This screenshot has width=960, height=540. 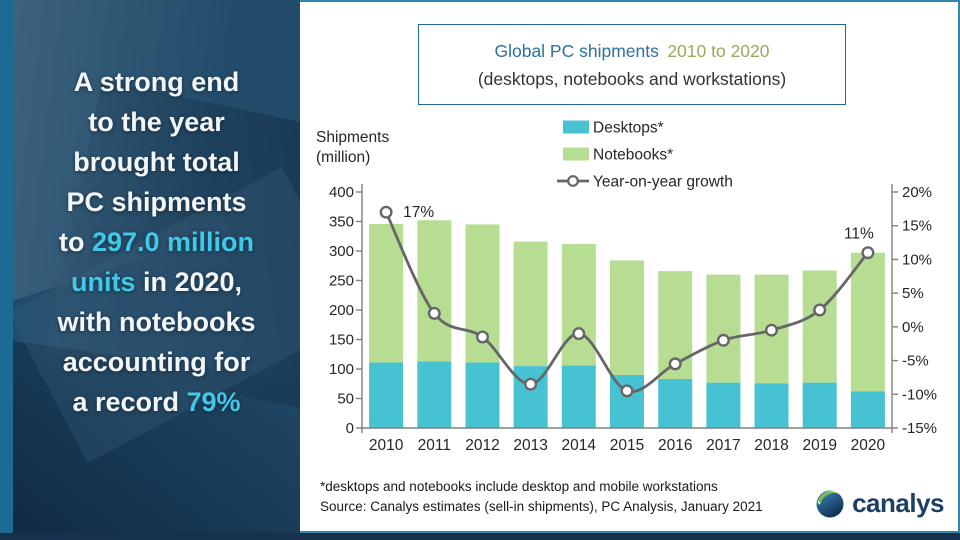 I want to click on legend-line-marker, so click(x=573, y=181).